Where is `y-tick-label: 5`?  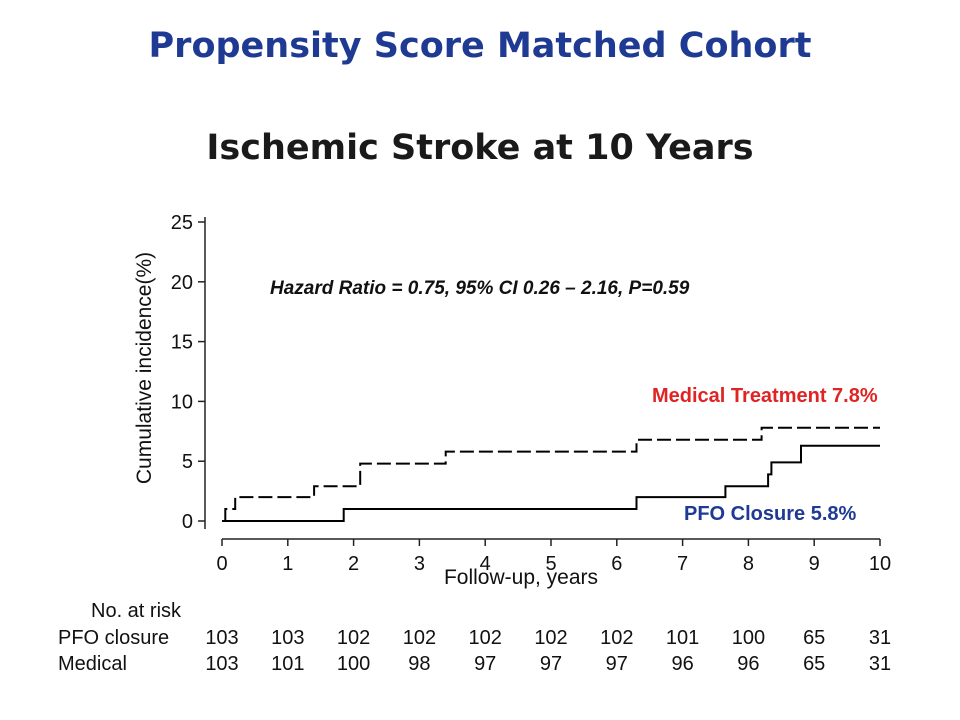
y-tick-label: 5 is located at coordinates (187, 462).